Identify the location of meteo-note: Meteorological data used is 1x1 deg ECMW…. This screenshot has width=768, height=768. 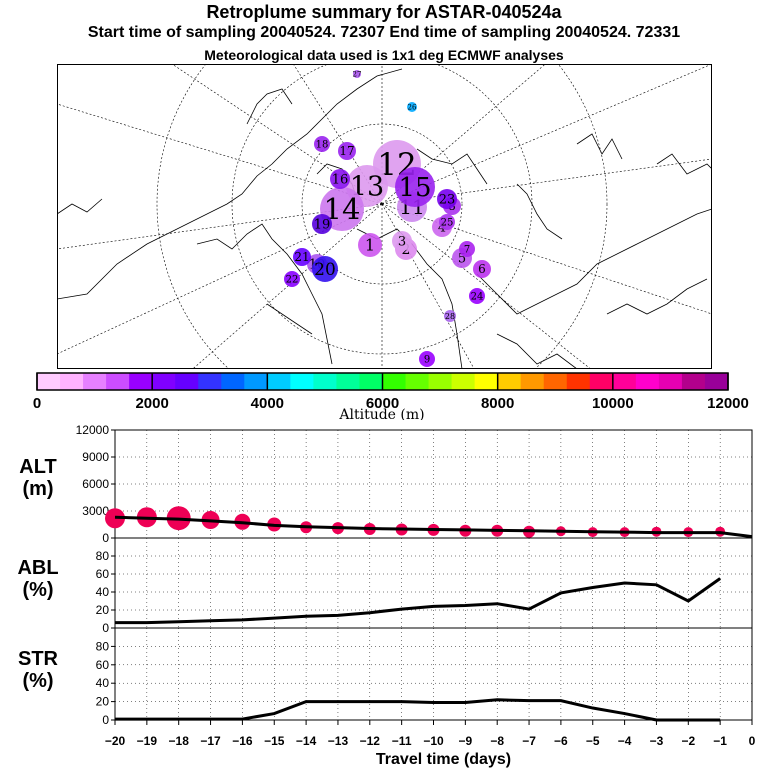
(384, 55).